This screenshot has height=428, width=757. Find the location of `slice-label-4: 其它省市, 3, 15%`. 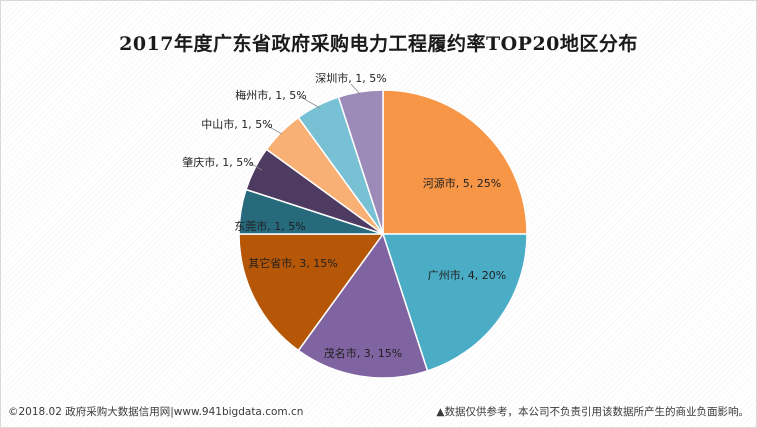

slice-label-4: 其它省市, 3, 15% is located at coordinates (292, 263).